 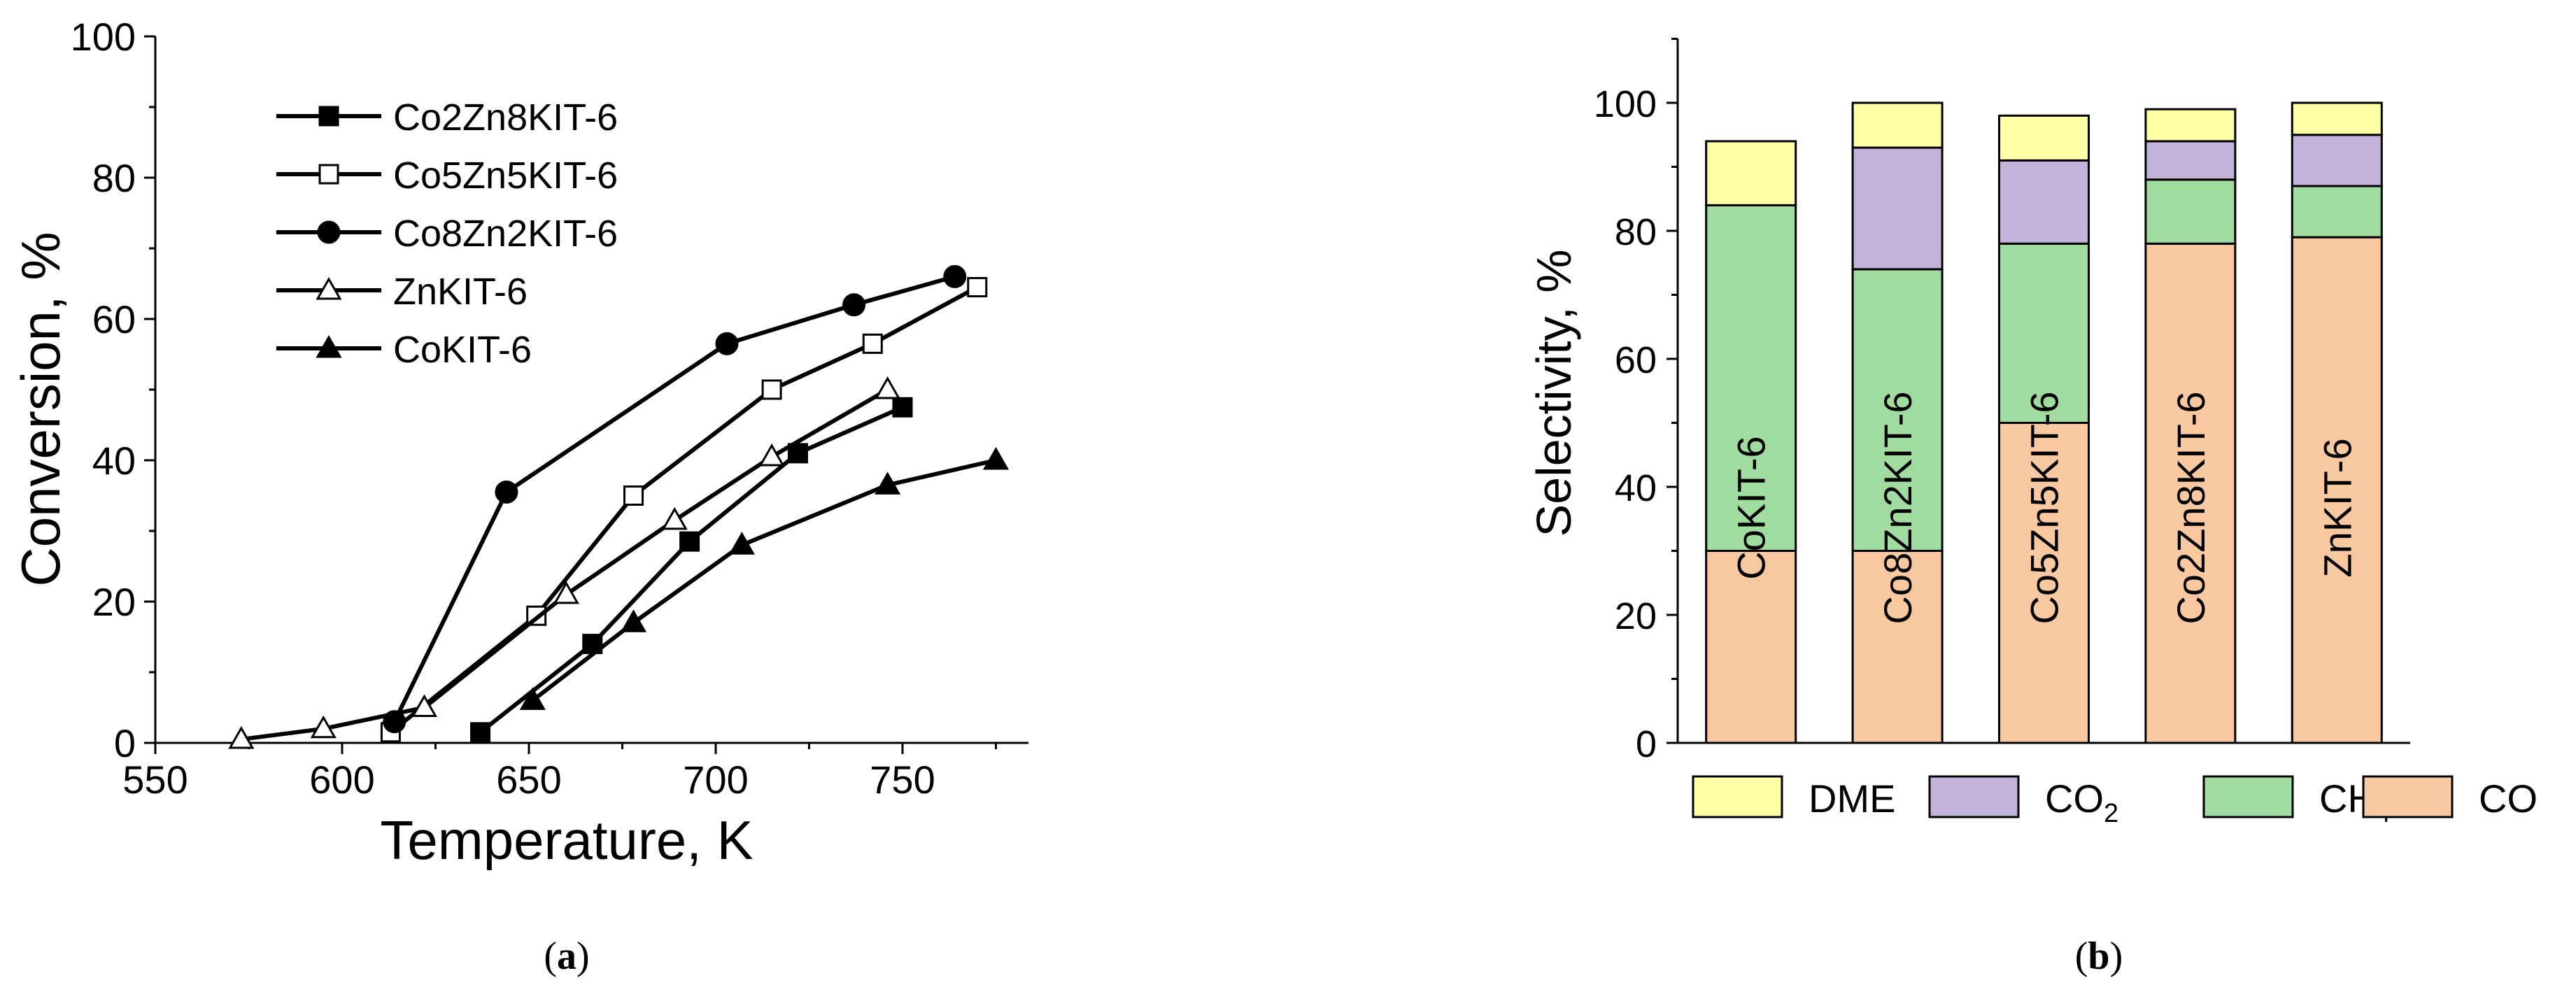 What do you see at coordinates (566, 840) in the screenshot?
I see `conversion-x-axis-title: Temperature, K` at bounding box center [566, 840].